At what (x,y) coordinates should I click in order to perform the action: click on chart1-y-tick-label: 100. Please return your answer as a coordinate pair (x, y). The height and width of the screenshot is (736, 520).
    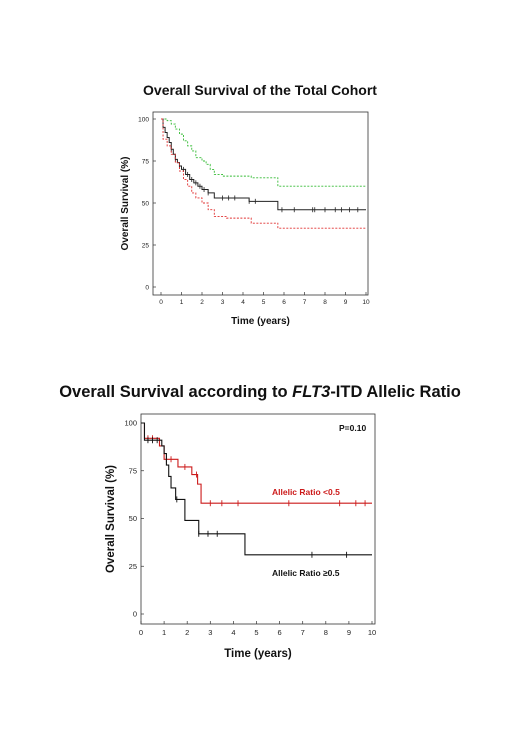
    Looking at the image, I should click on (143, 120).